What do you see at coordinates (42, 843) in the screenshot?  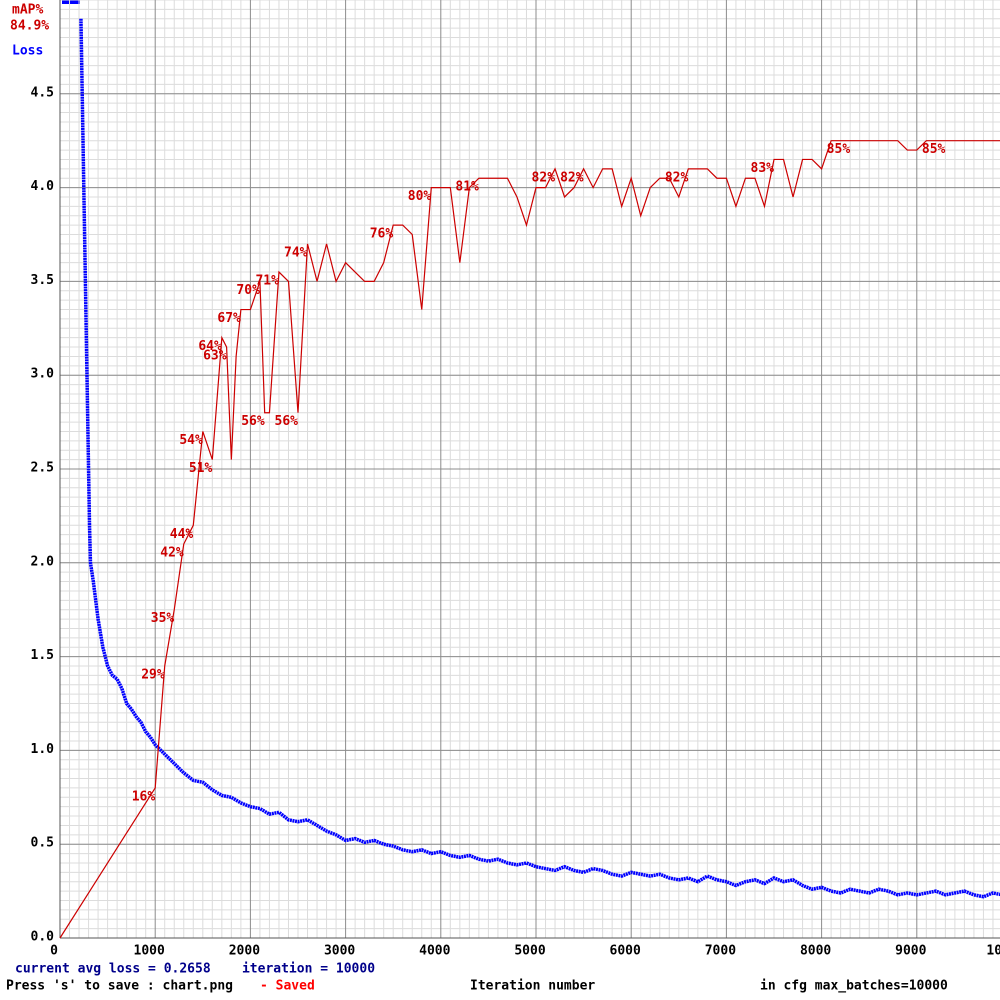 I see `y-tick-label: 0.5` at bounding box center [42, 843].